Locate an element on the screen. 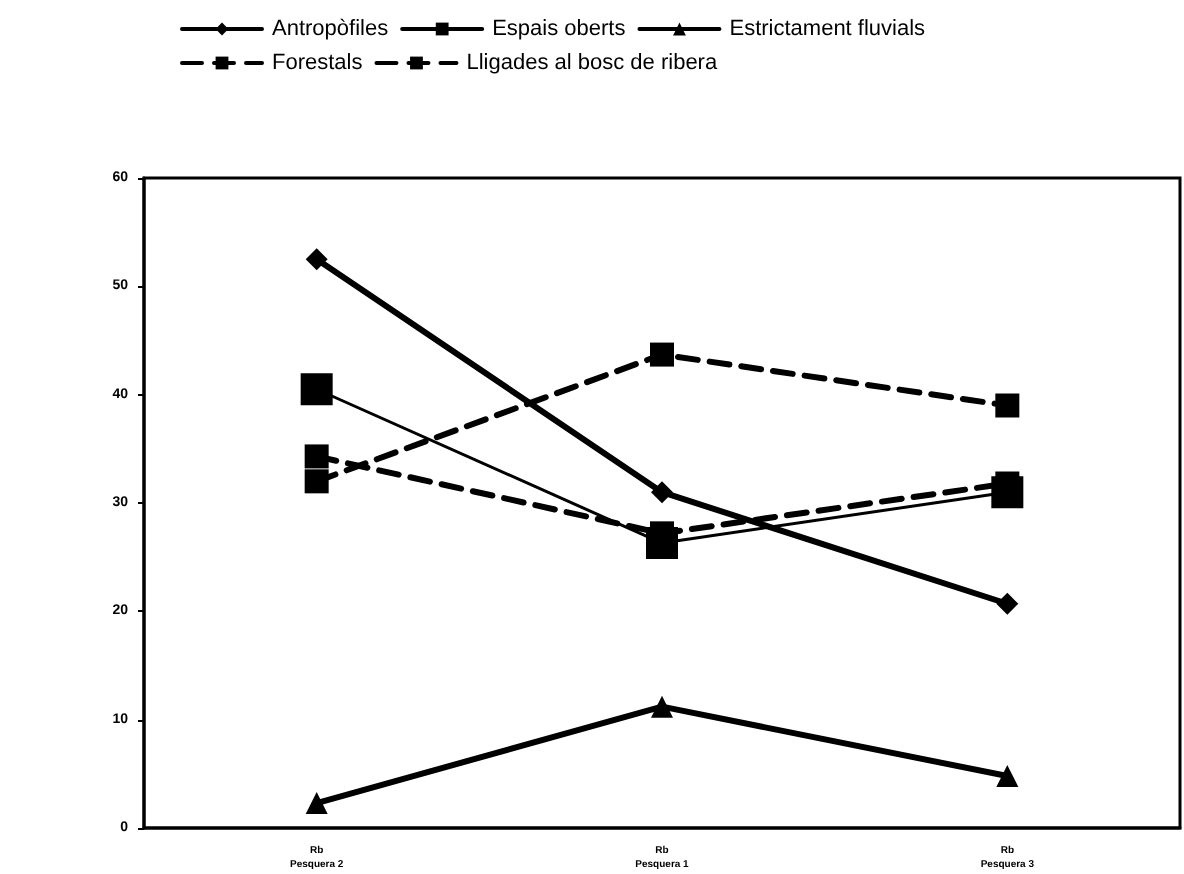 The height and width of the screenshot is (874, 1184). legend-label: Forestals is located at coordinates (318, 63).